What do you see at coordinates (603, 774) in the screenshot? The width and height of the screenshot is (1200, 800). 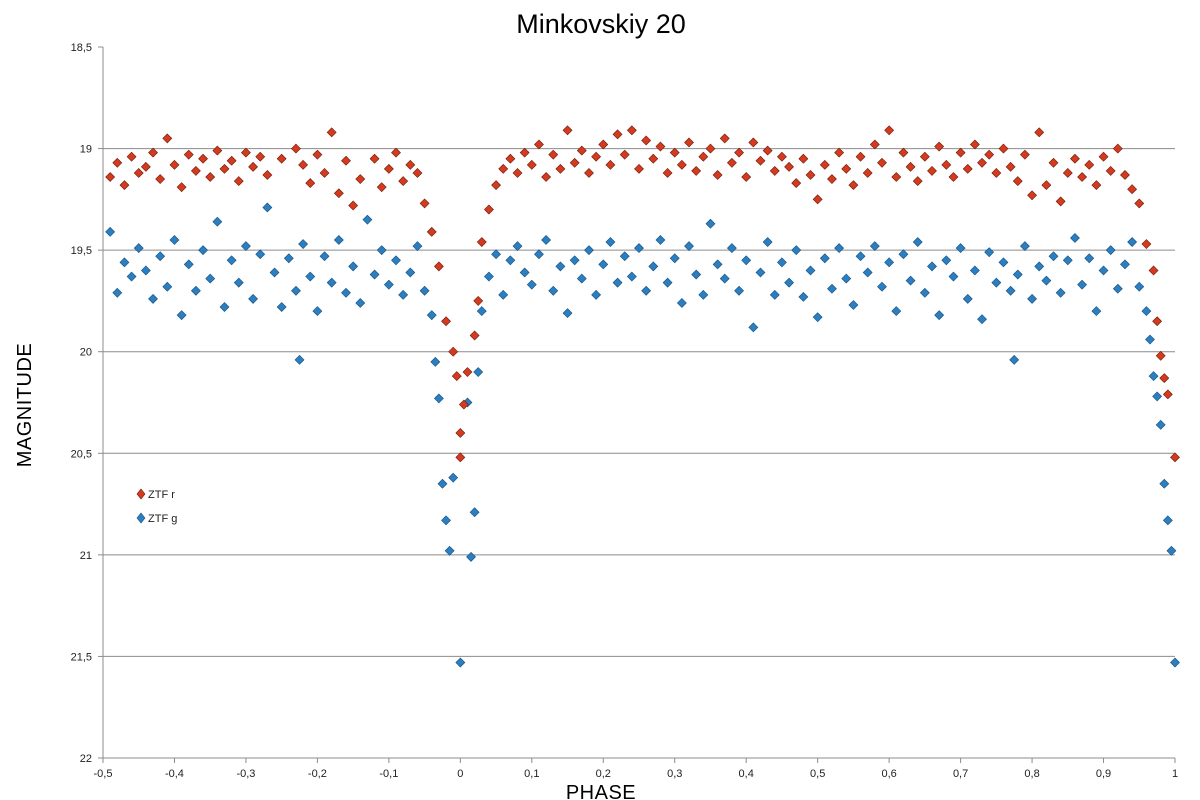 I see `x-tick-label-7: 0,2` at bounding box center [603, 774].